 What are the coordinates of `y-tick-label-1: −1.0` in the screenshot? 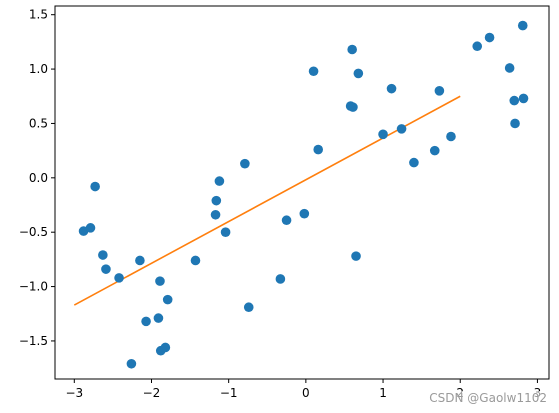 It's located at (33, 287).